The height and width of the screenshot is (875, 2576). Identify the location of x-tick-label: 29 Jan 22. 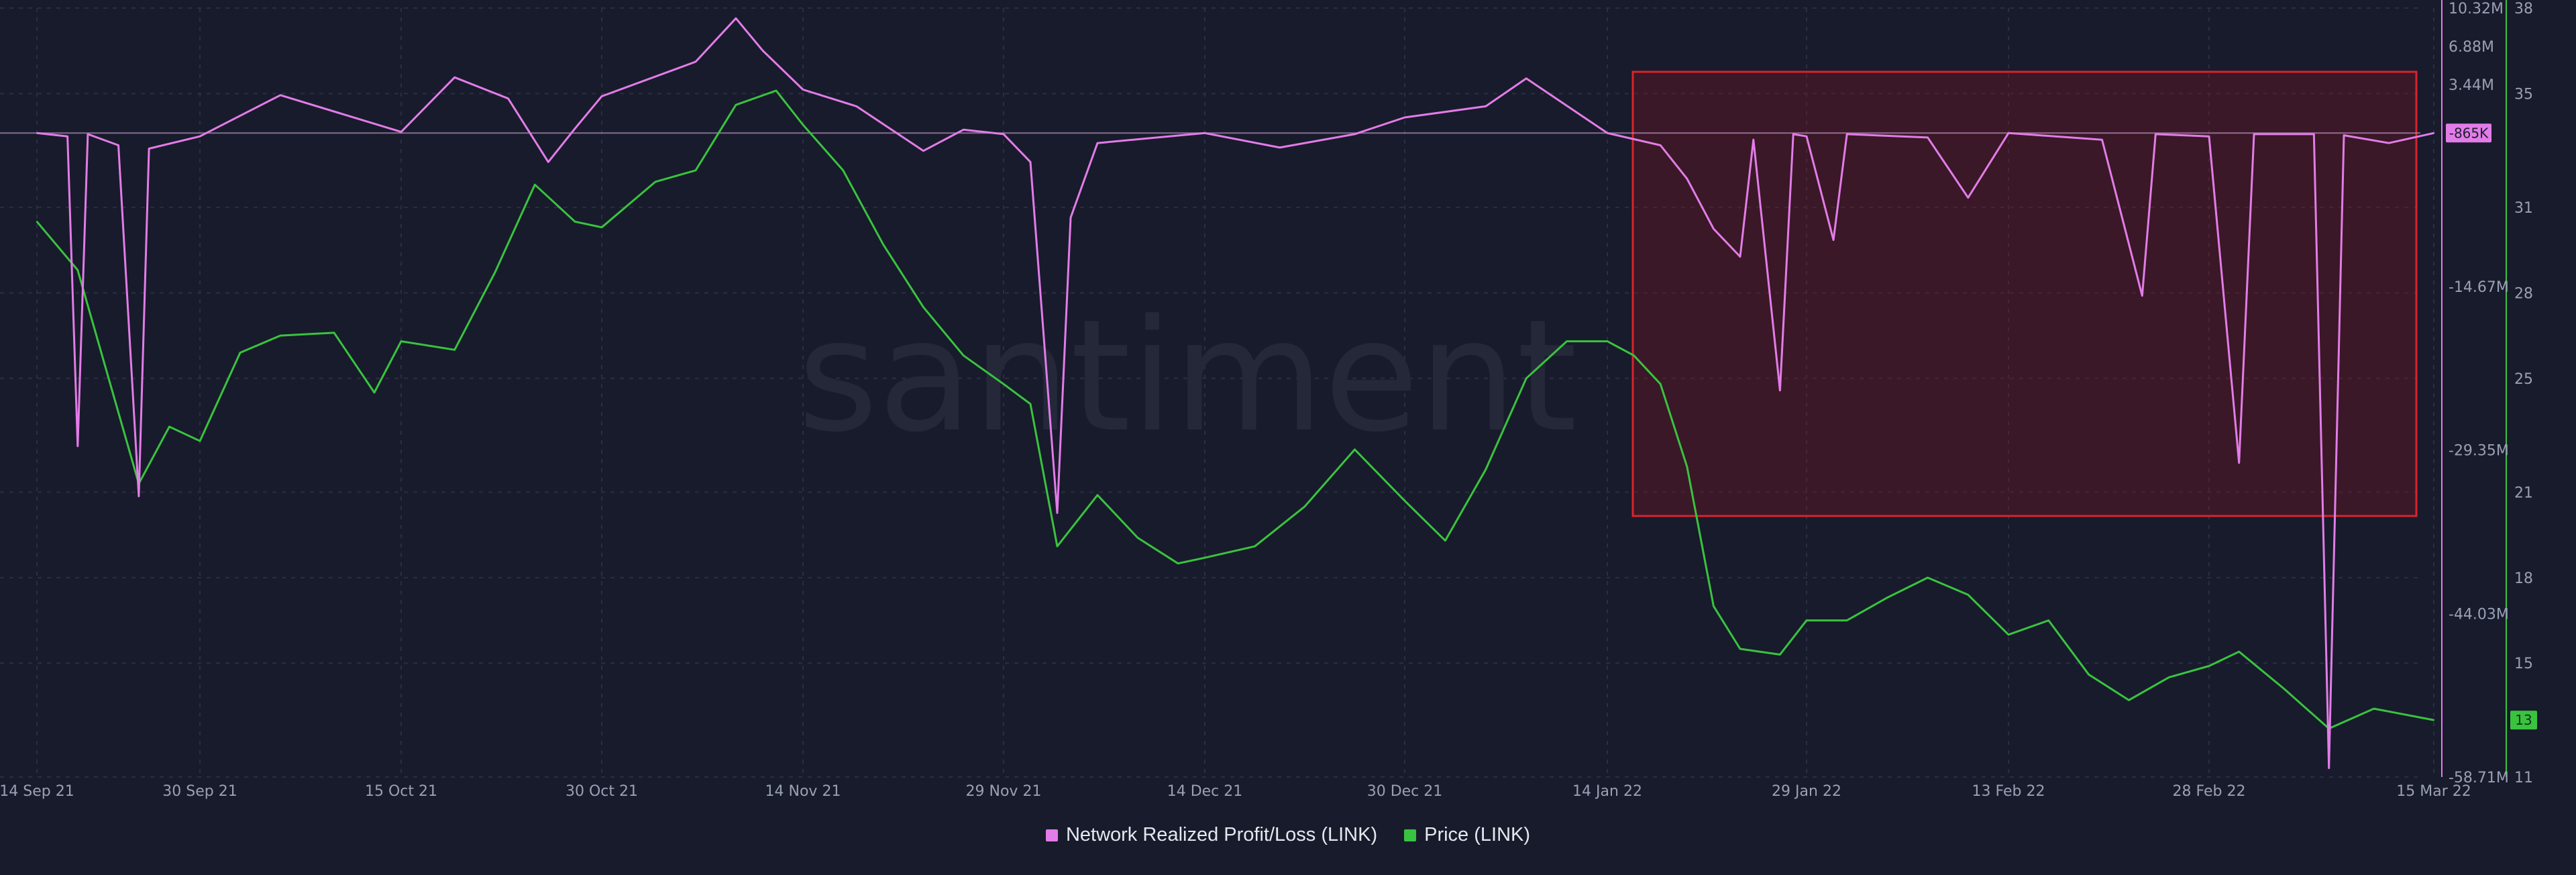
(1806, 791).